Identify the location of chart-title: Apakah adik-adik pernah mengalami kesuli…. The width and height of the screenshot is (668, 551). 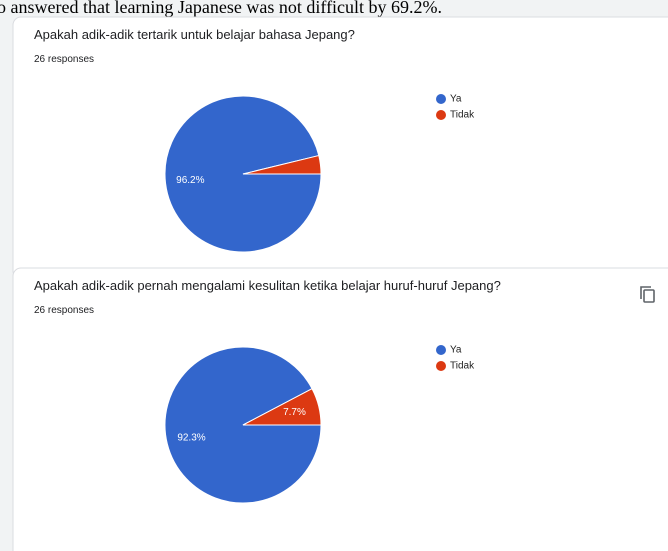
(267, 285).